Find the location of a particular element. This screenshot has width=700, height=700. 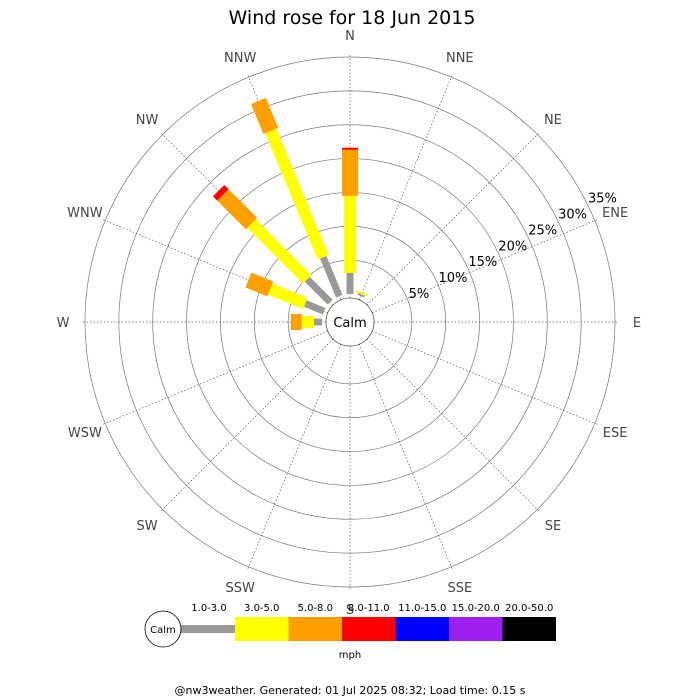

legend-range-label: 8.0-11.0 is located at coordinates (369, 608).